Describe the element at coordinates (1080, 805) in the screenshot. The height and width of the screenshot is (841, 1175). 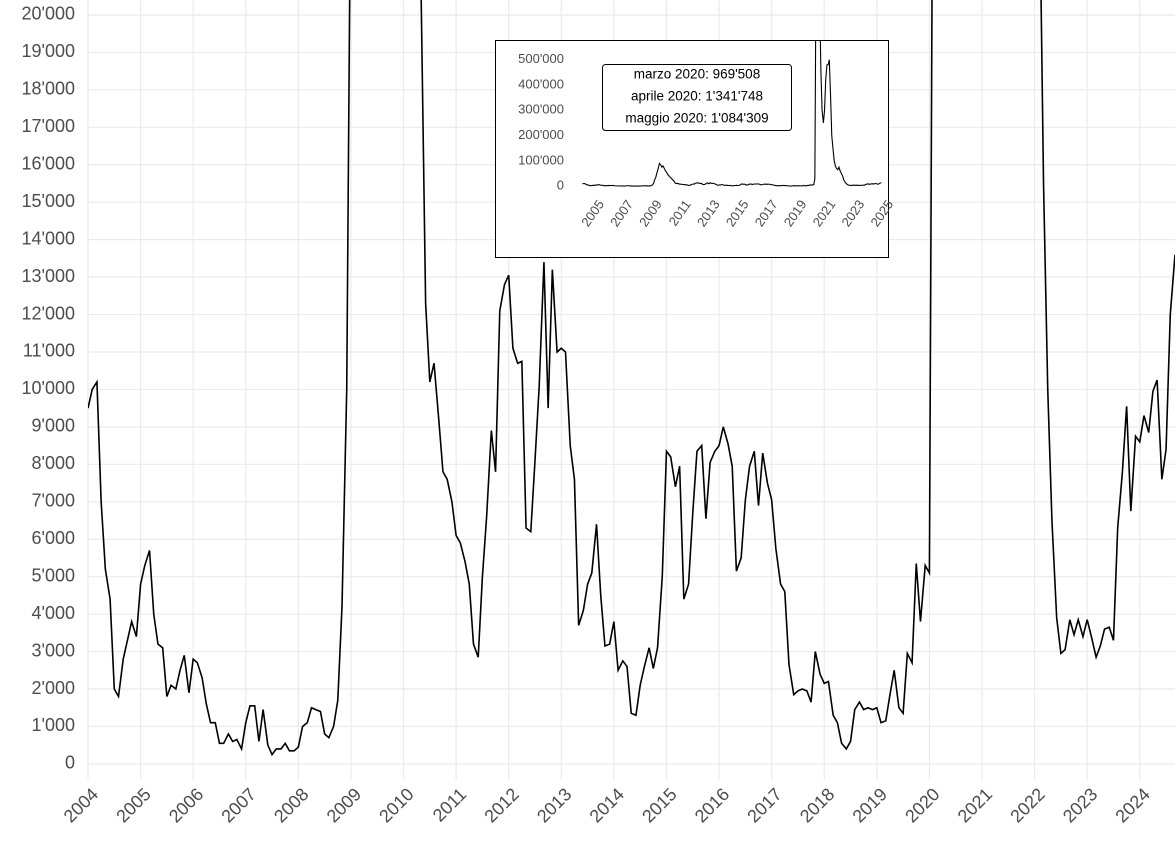
I see `x-tick-label: 2023` at that location.